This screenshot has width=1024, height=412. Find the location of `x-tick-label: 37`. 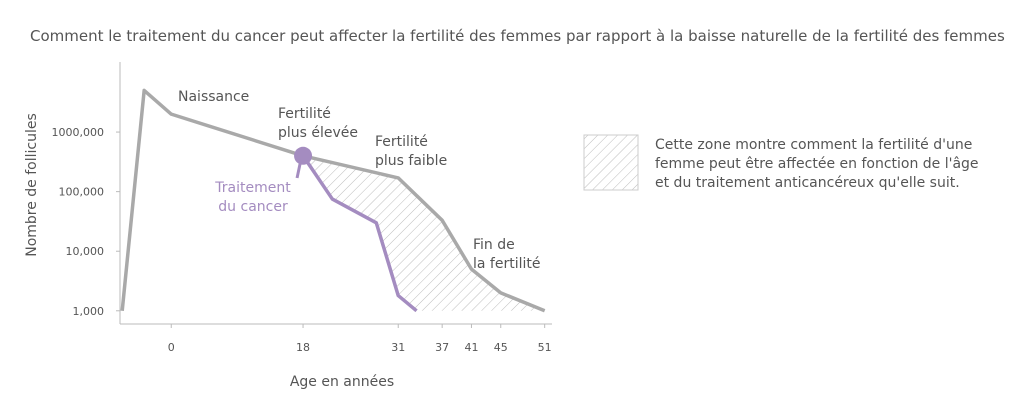

x-tick-label: 37 is located at coordinates (442, 347).